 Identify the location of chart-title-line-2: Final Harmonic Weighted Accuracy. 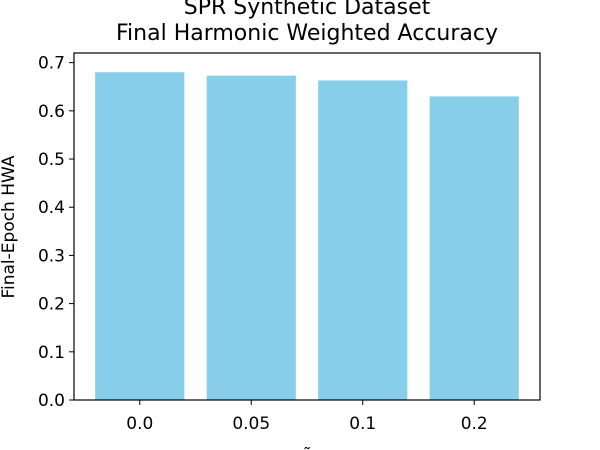
(307, 33).